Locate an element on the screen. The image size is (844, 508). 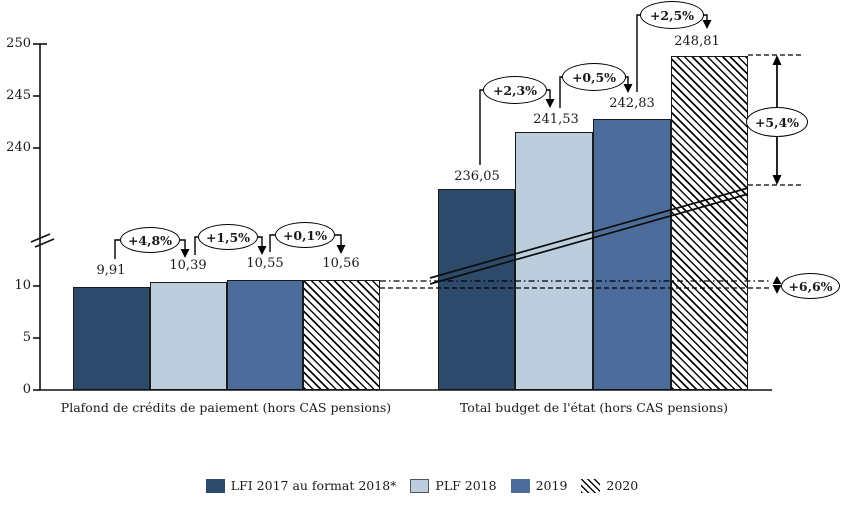
value-label-g1-2019: 10,55 is located at coordinates (265, 263).